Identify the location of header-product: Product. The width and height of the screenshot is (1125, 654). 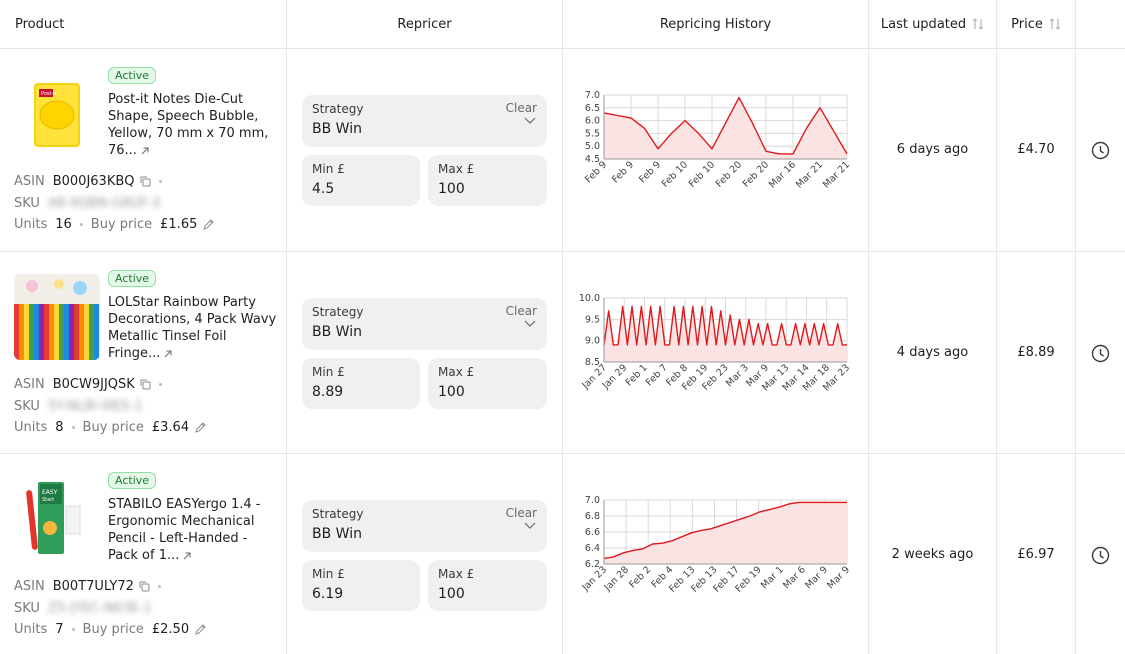
(40, 24).